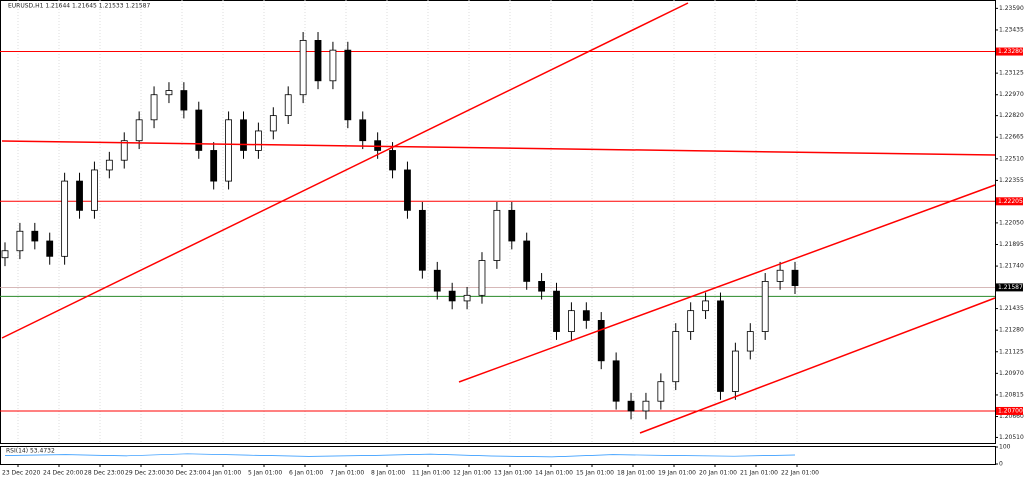  I want to click on x-tick-label: 23 Dec 2020, so click(21, 473).